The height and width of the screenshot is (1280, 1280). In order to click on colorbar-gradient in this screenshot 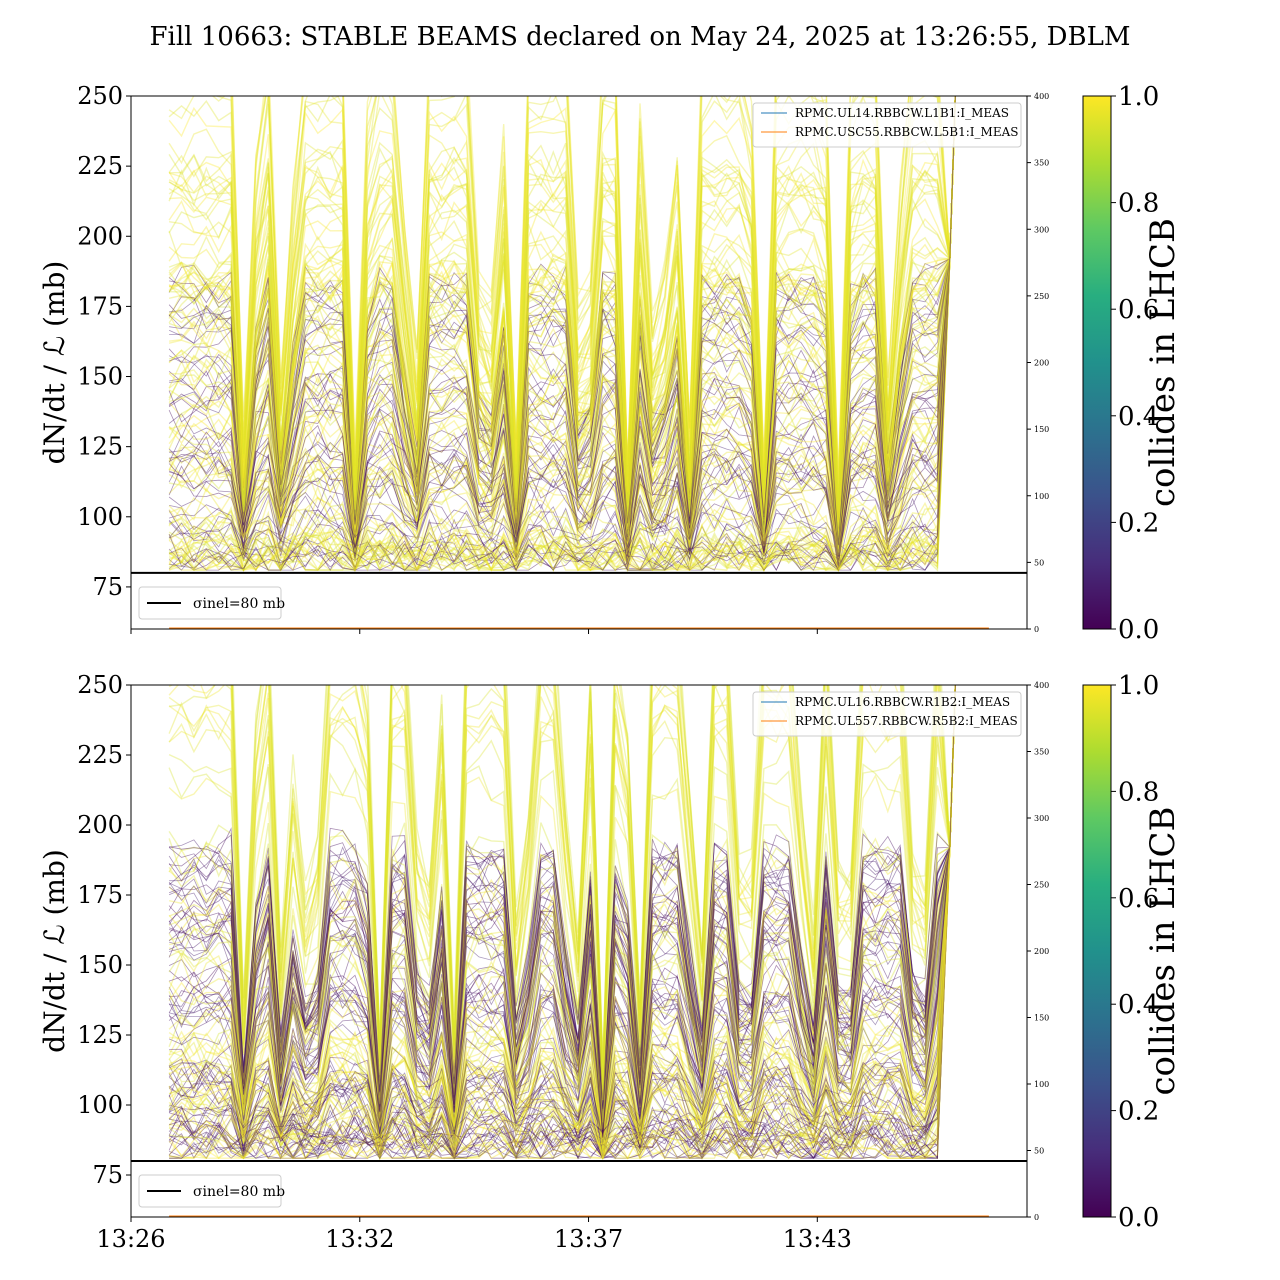, I will do `click(1097, 362)`.